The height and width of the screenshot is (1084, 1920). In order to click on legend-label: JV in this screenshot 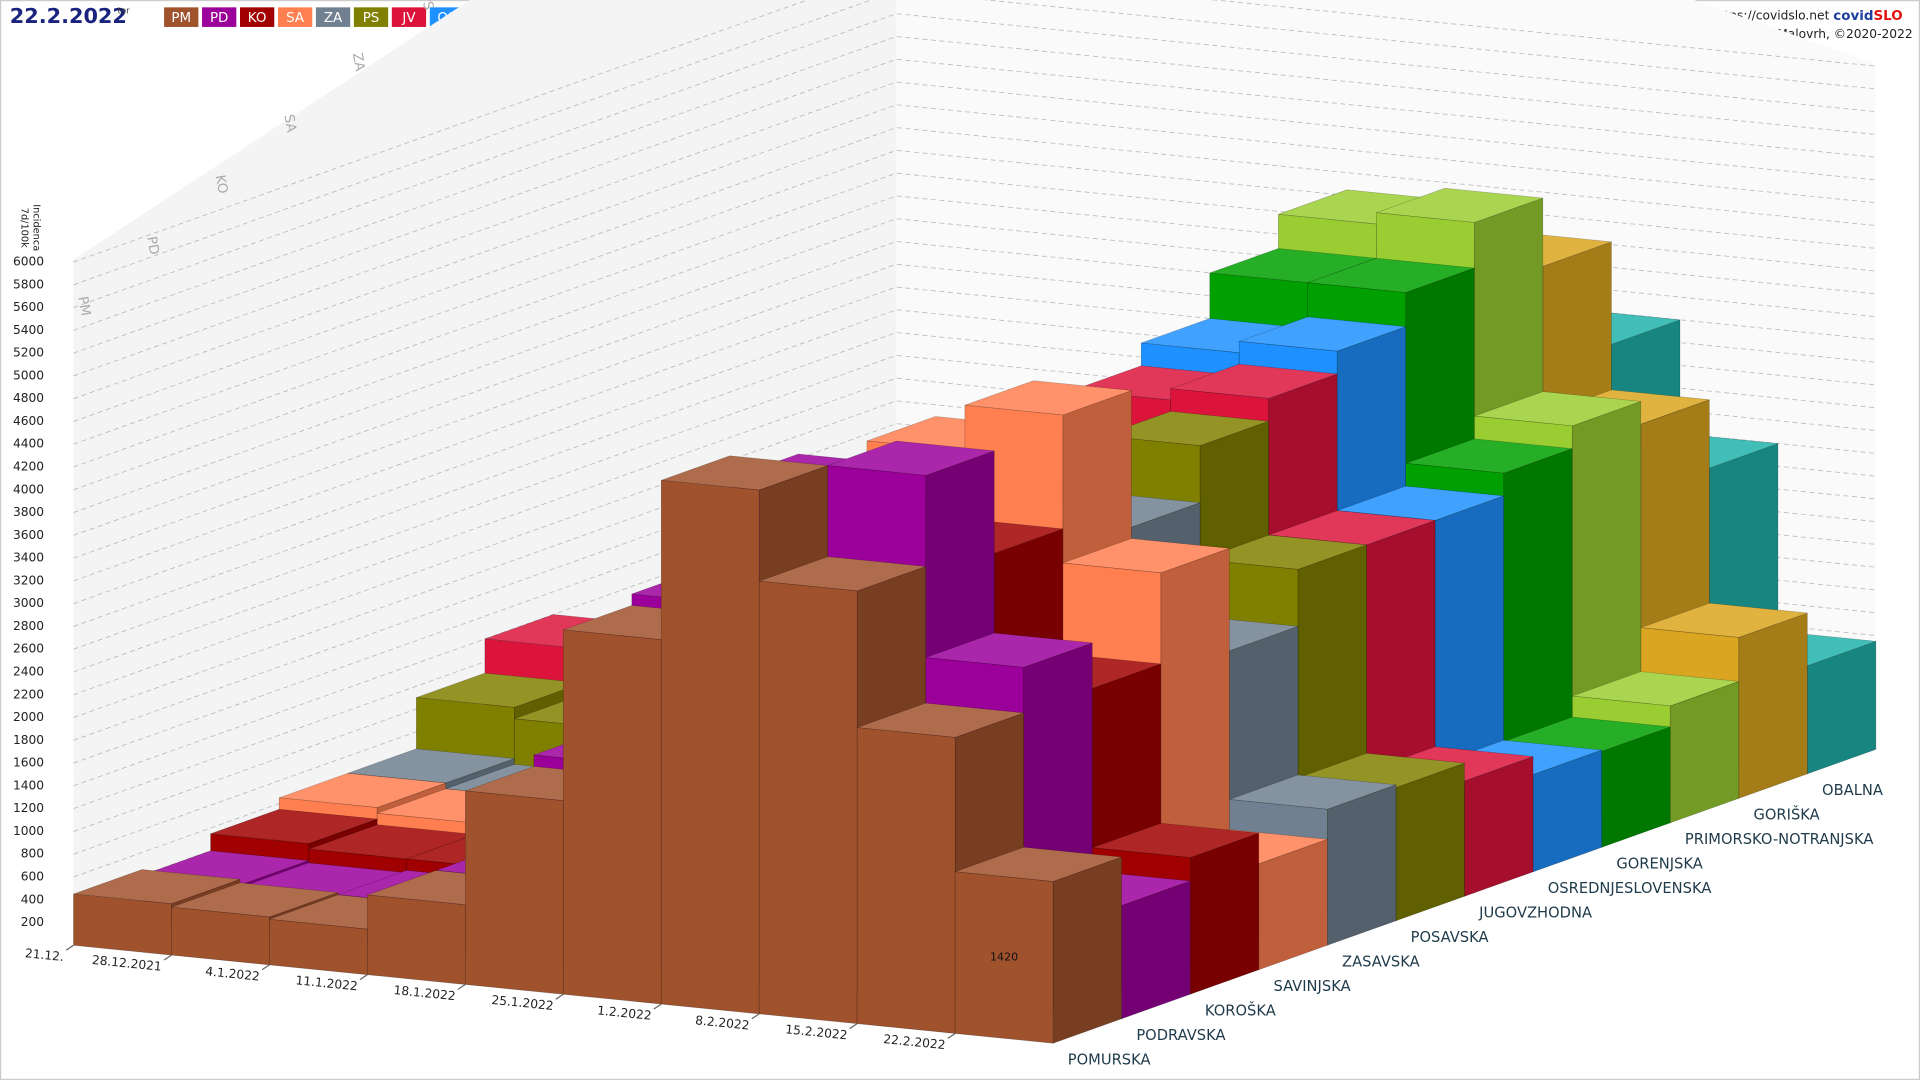, I will do `click(408, 18)`.